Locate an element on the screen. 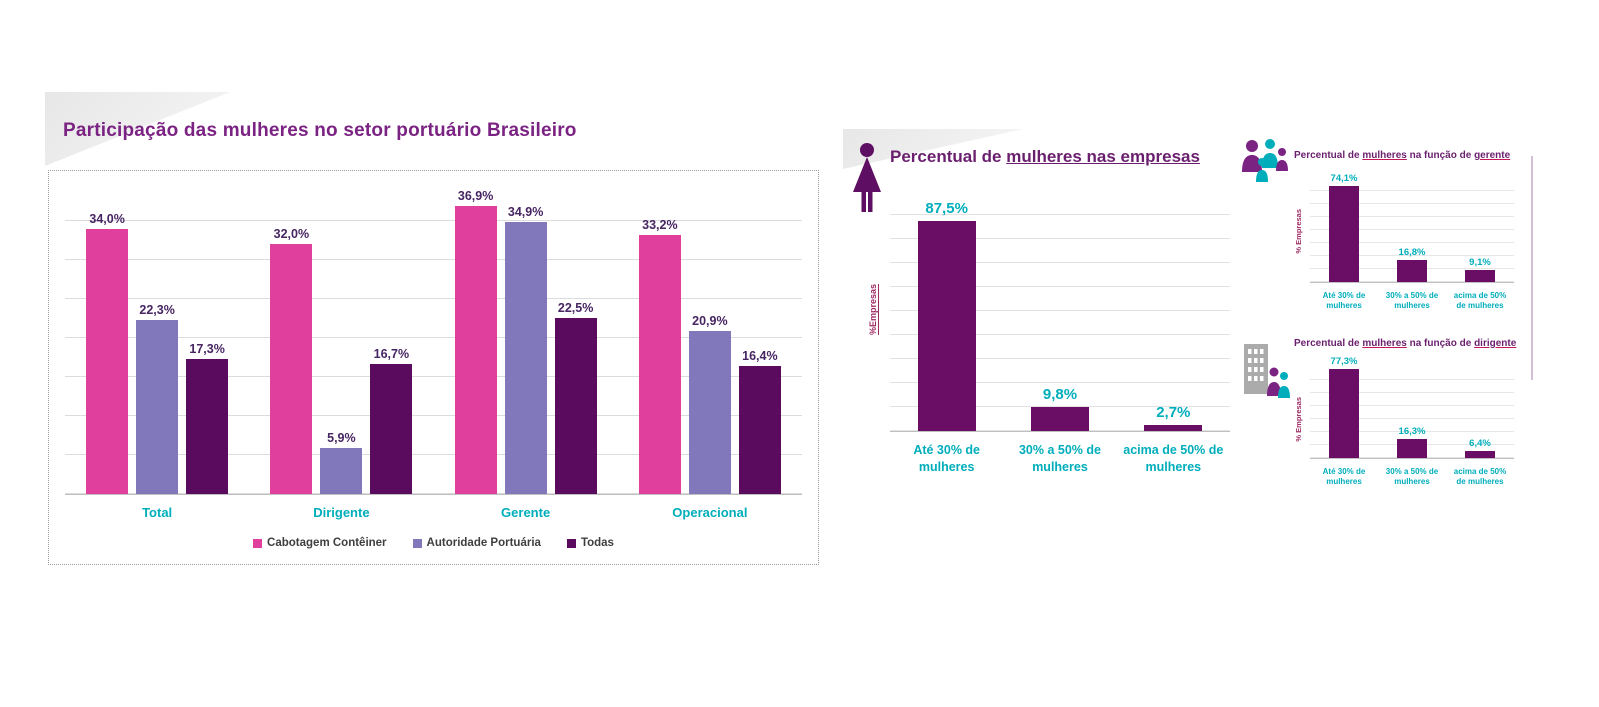 The image size is (1599, 707). building-icon is located at coordinates (1266, 373).